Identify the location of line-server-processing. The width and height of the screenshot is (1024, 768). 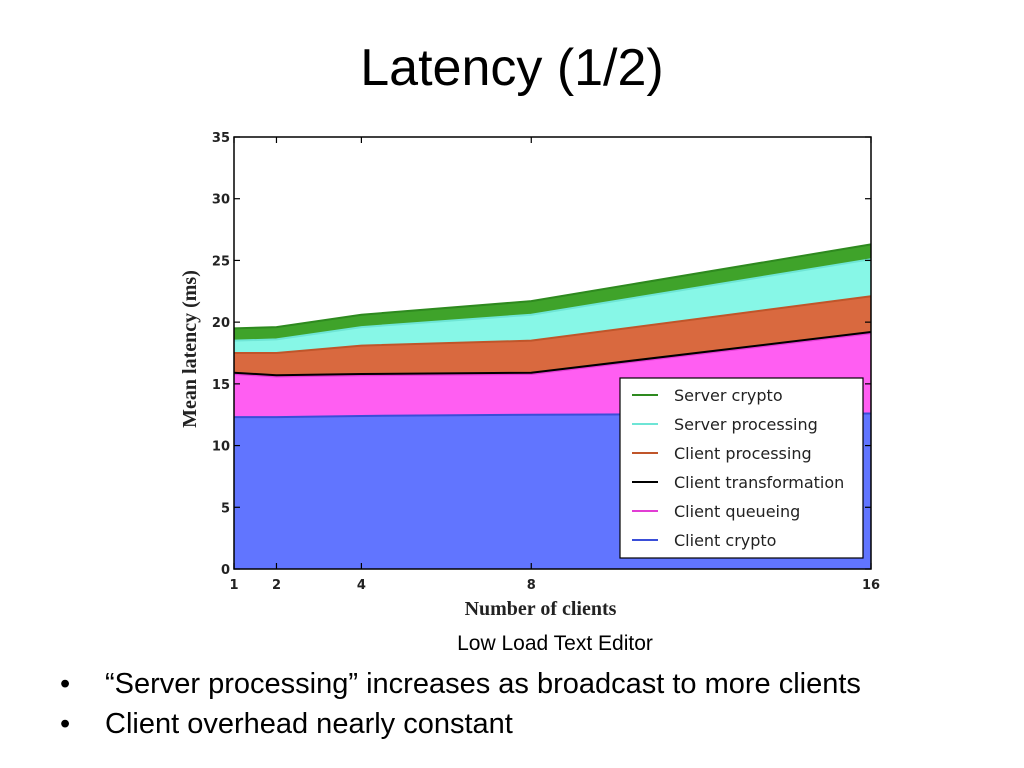
(552, 300).